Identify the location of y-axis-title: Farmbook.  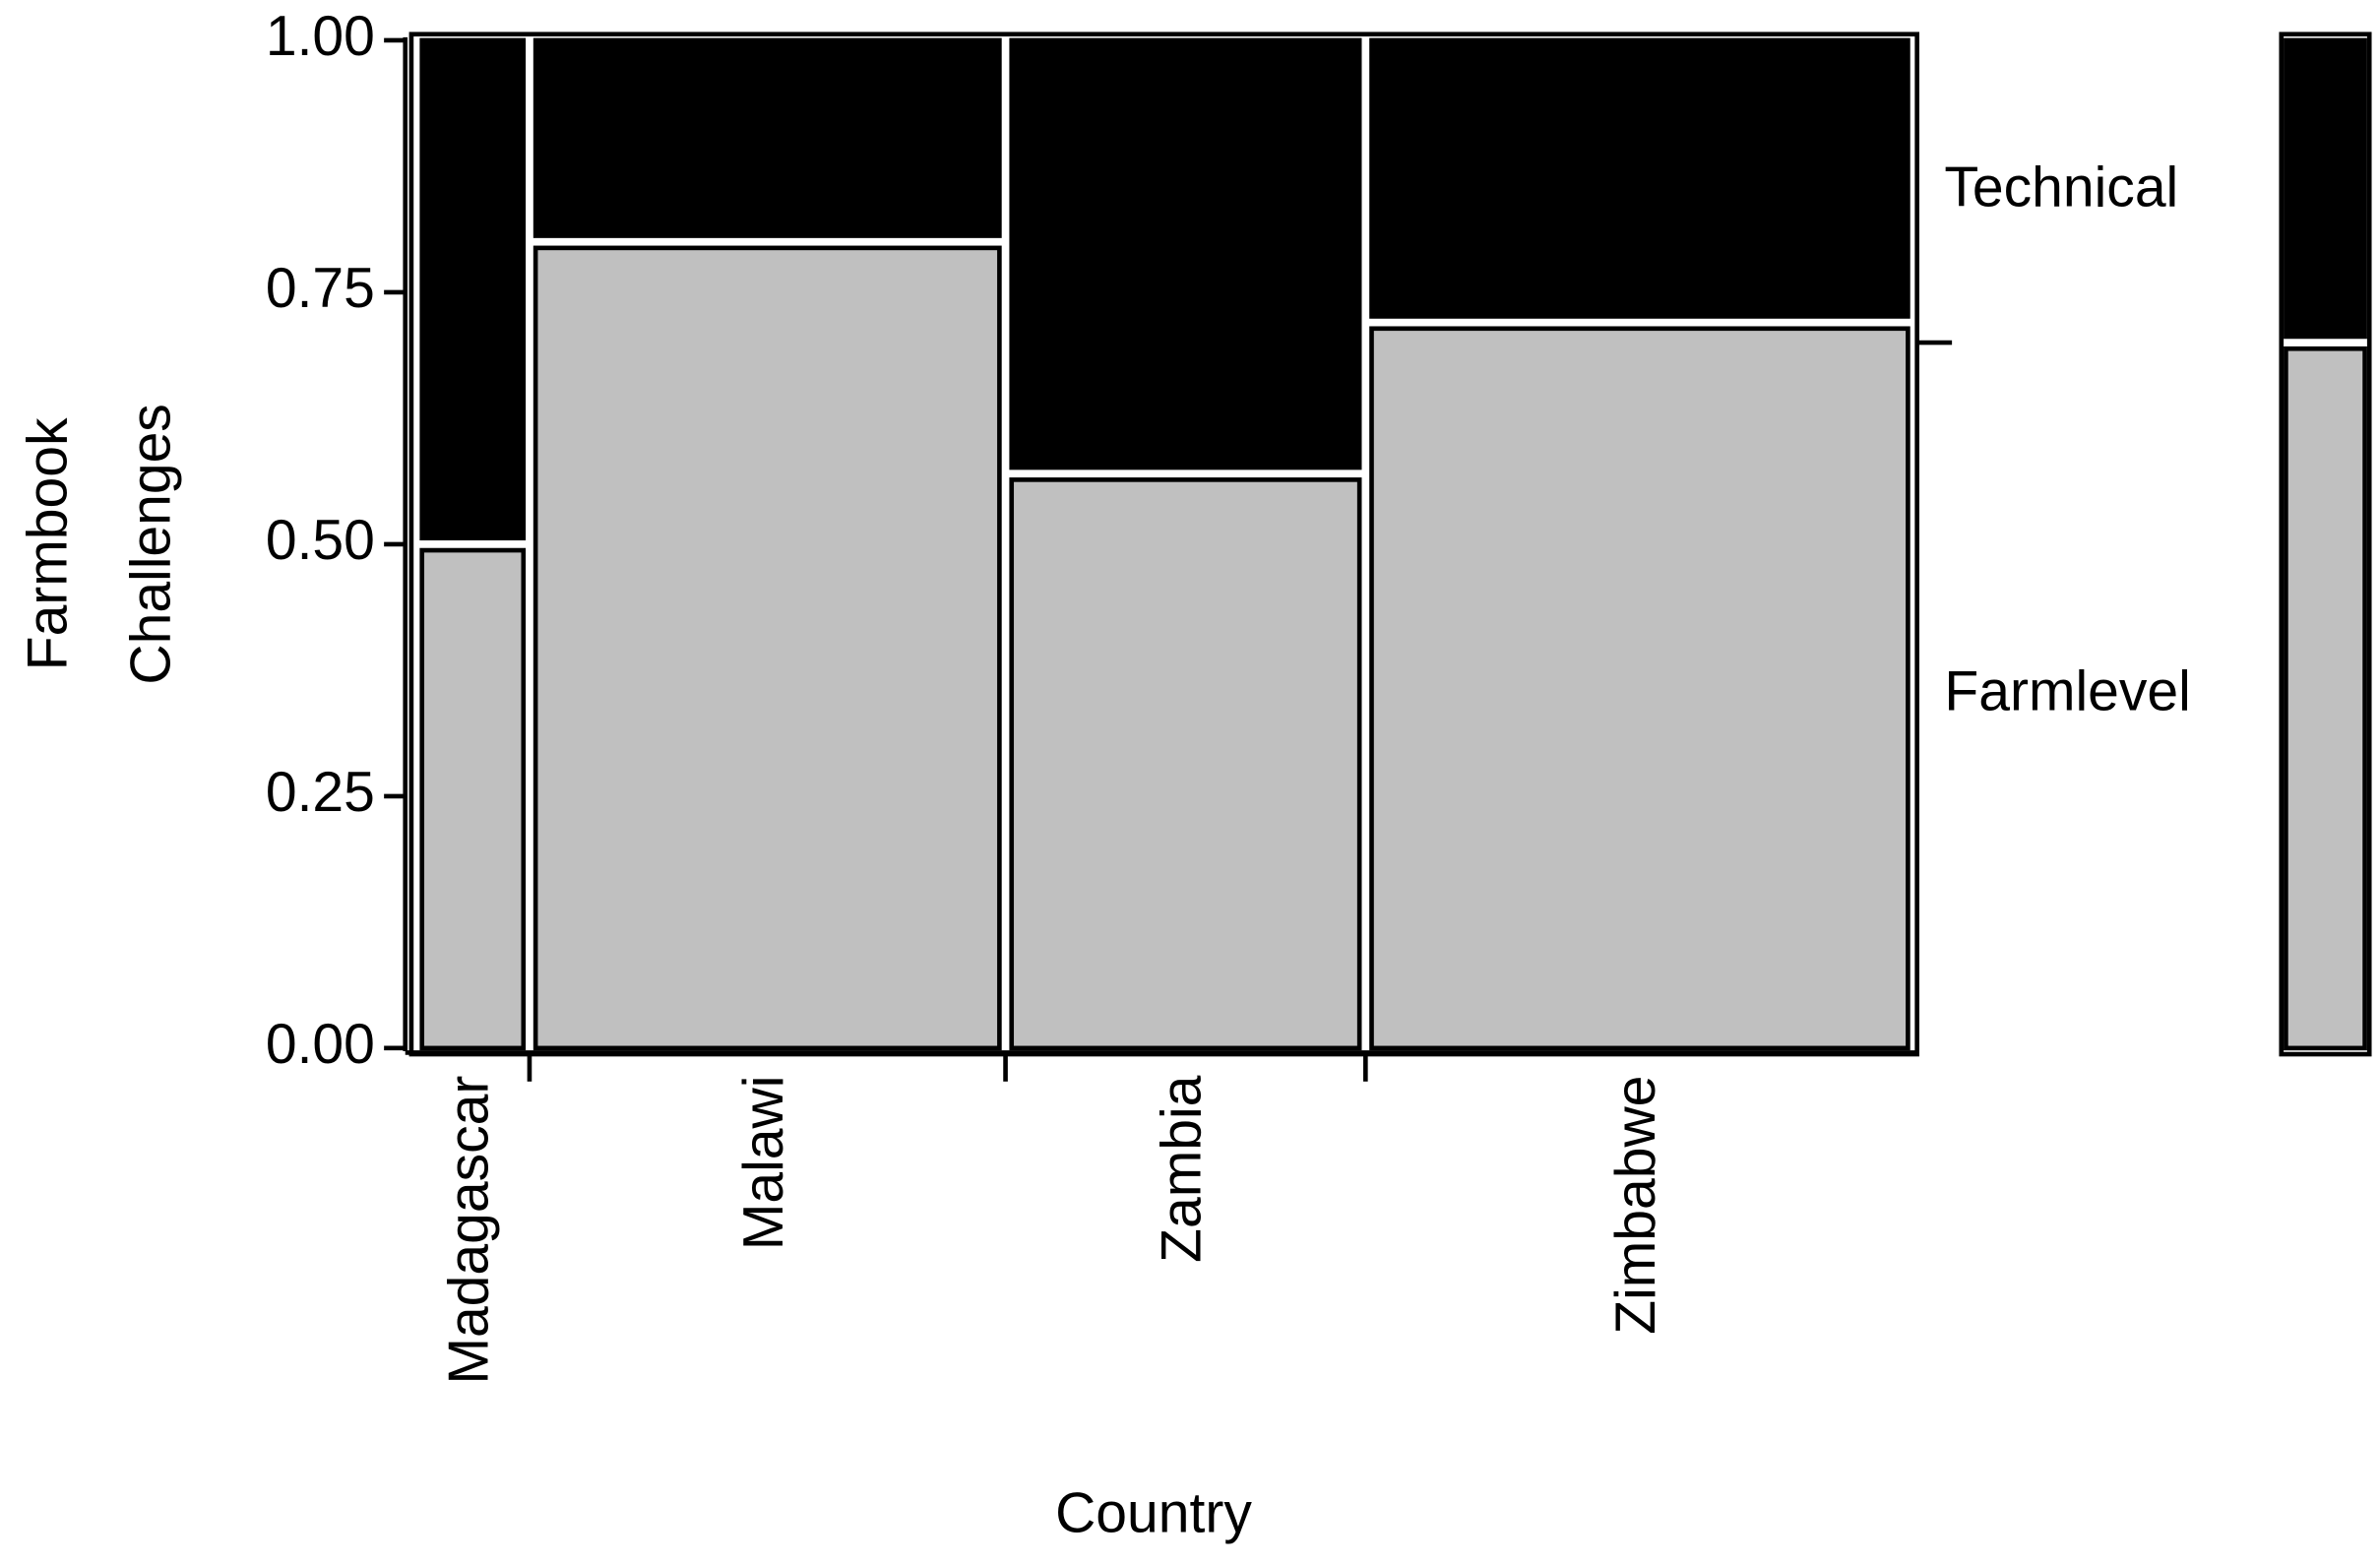
(48, 543).